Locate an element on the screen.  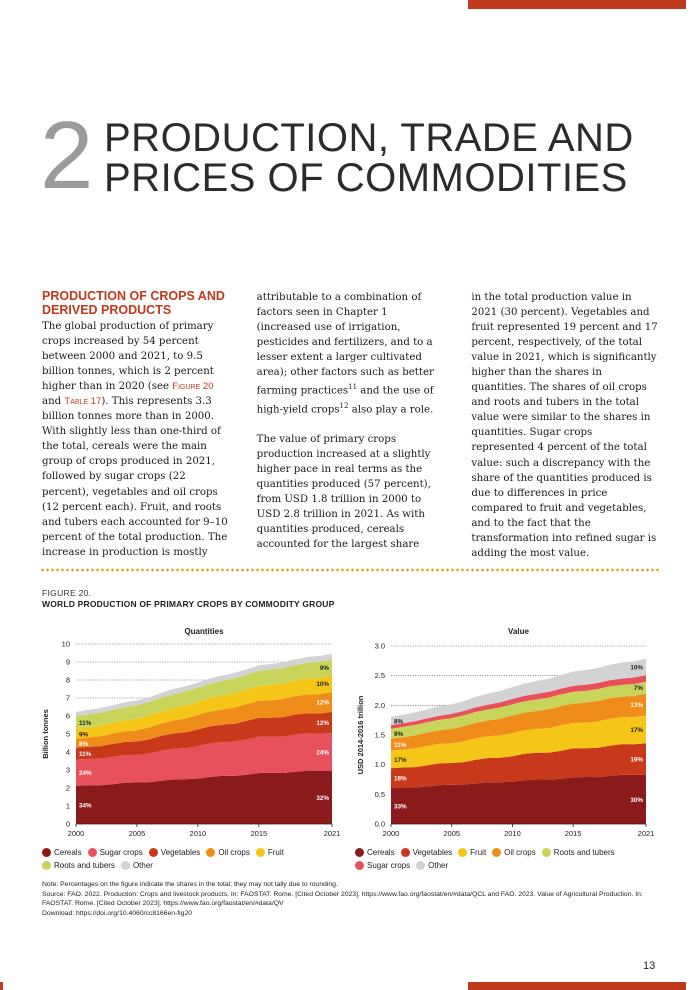
para-text: and the use of high-yield crops is located at coordinates (345, 400).